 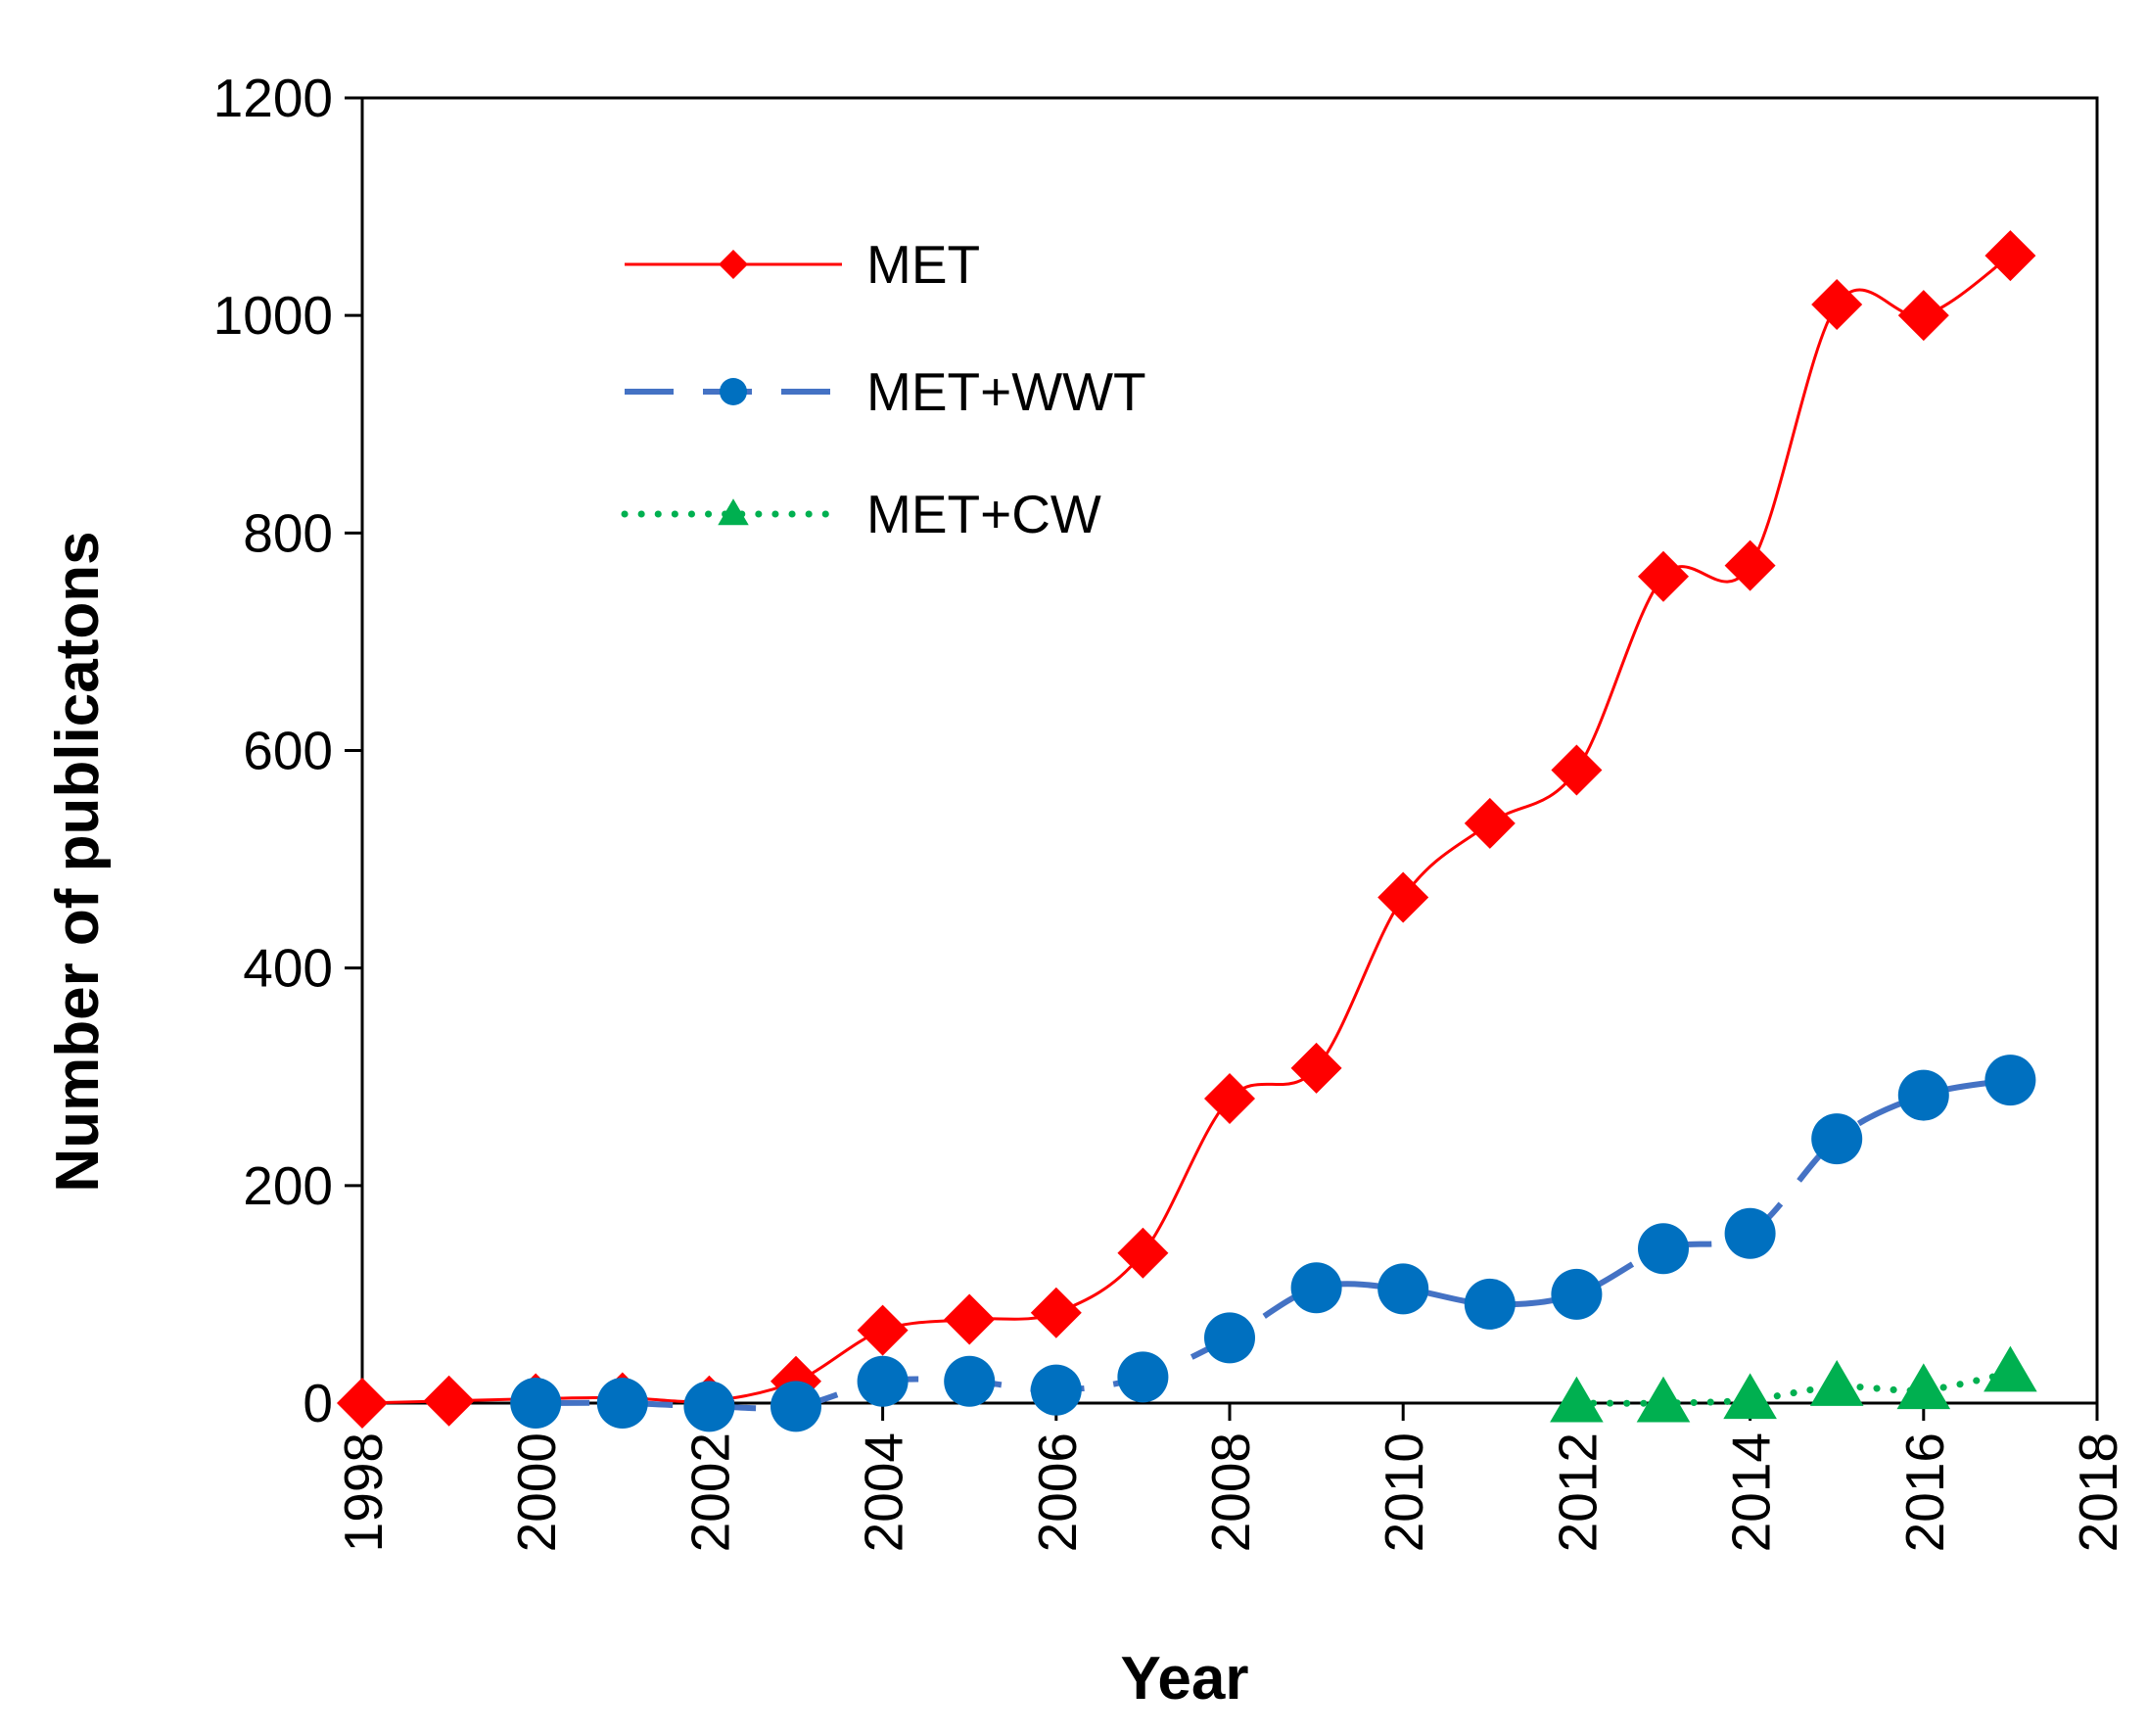 What do you see at coordinates (1057, 1492) in the screenshot?
I see `x-tick-label: 2006` at bounding box center [1057, 1492].